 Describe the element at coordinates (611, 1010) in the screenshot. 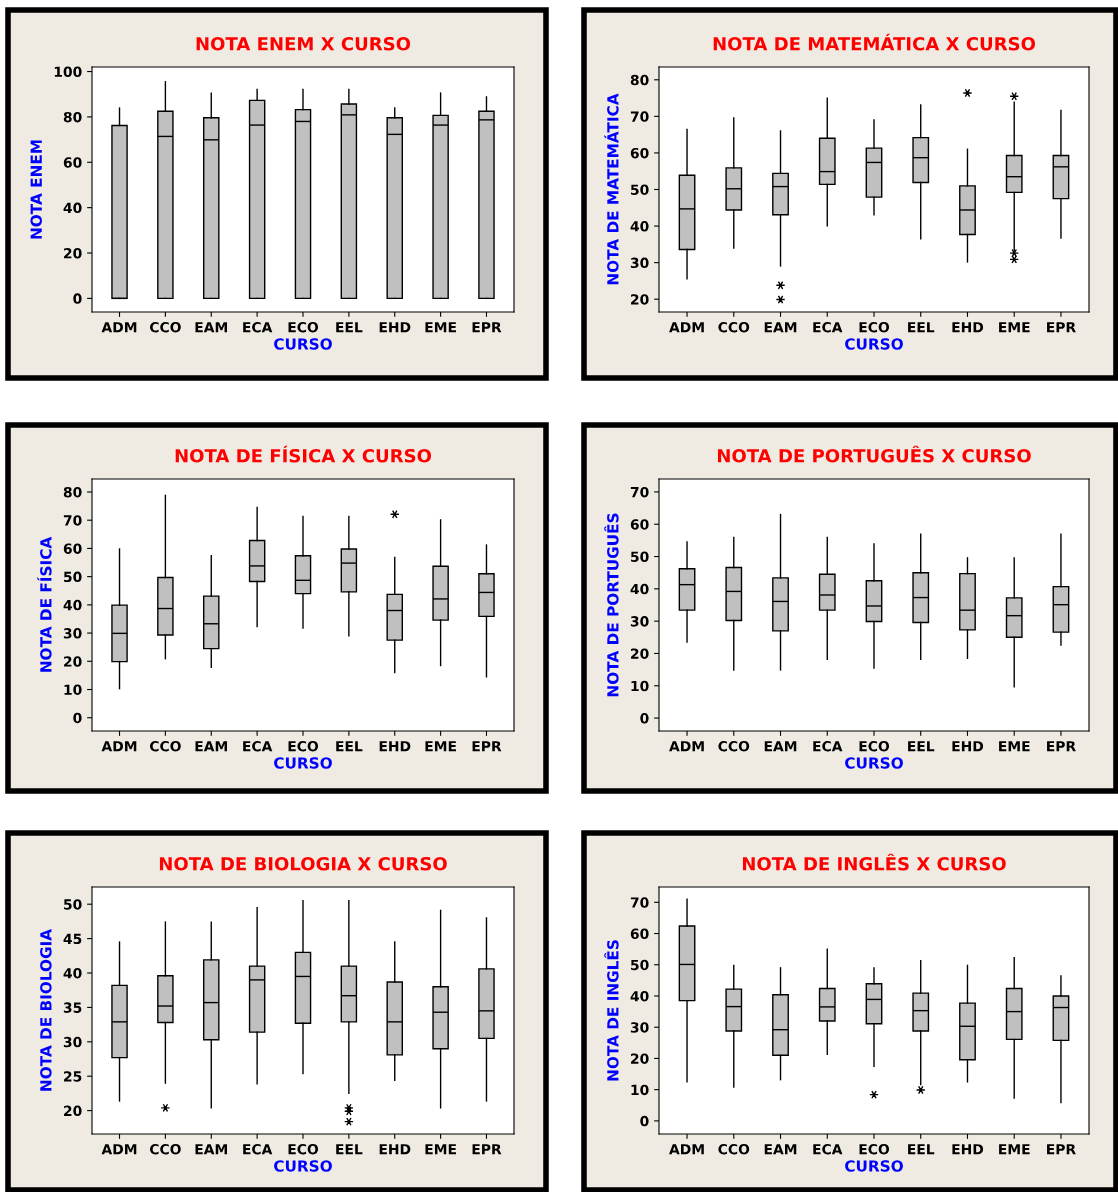

I see `y-axis-title: NOTA DE INGLÊS` at that location.